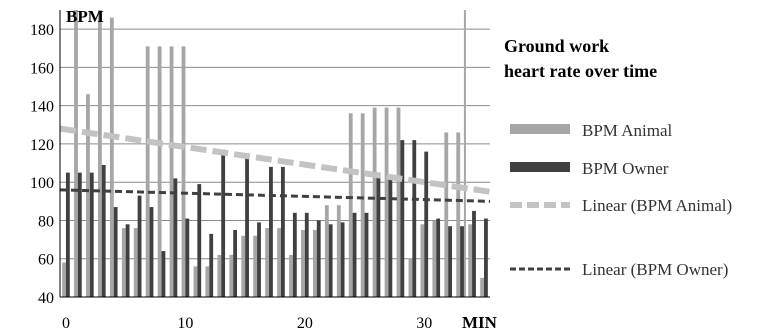 The width and height of the screenshot is (776, 336). Describe the element at coordinates (42, 30) in the screenshot. I see `y-tick-label: 180` at that location.